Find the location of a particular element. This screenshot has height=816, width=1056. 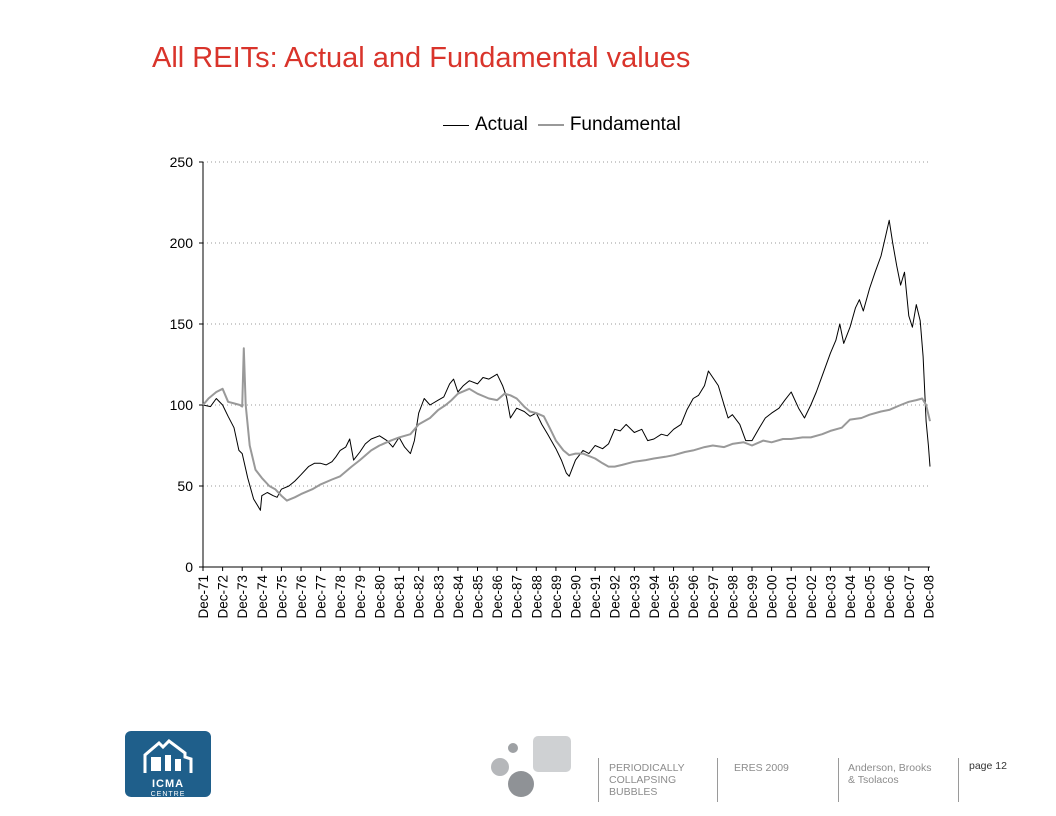

x-tick-label-Dec-84: Dec-84 is located at coordinates (458, 597).